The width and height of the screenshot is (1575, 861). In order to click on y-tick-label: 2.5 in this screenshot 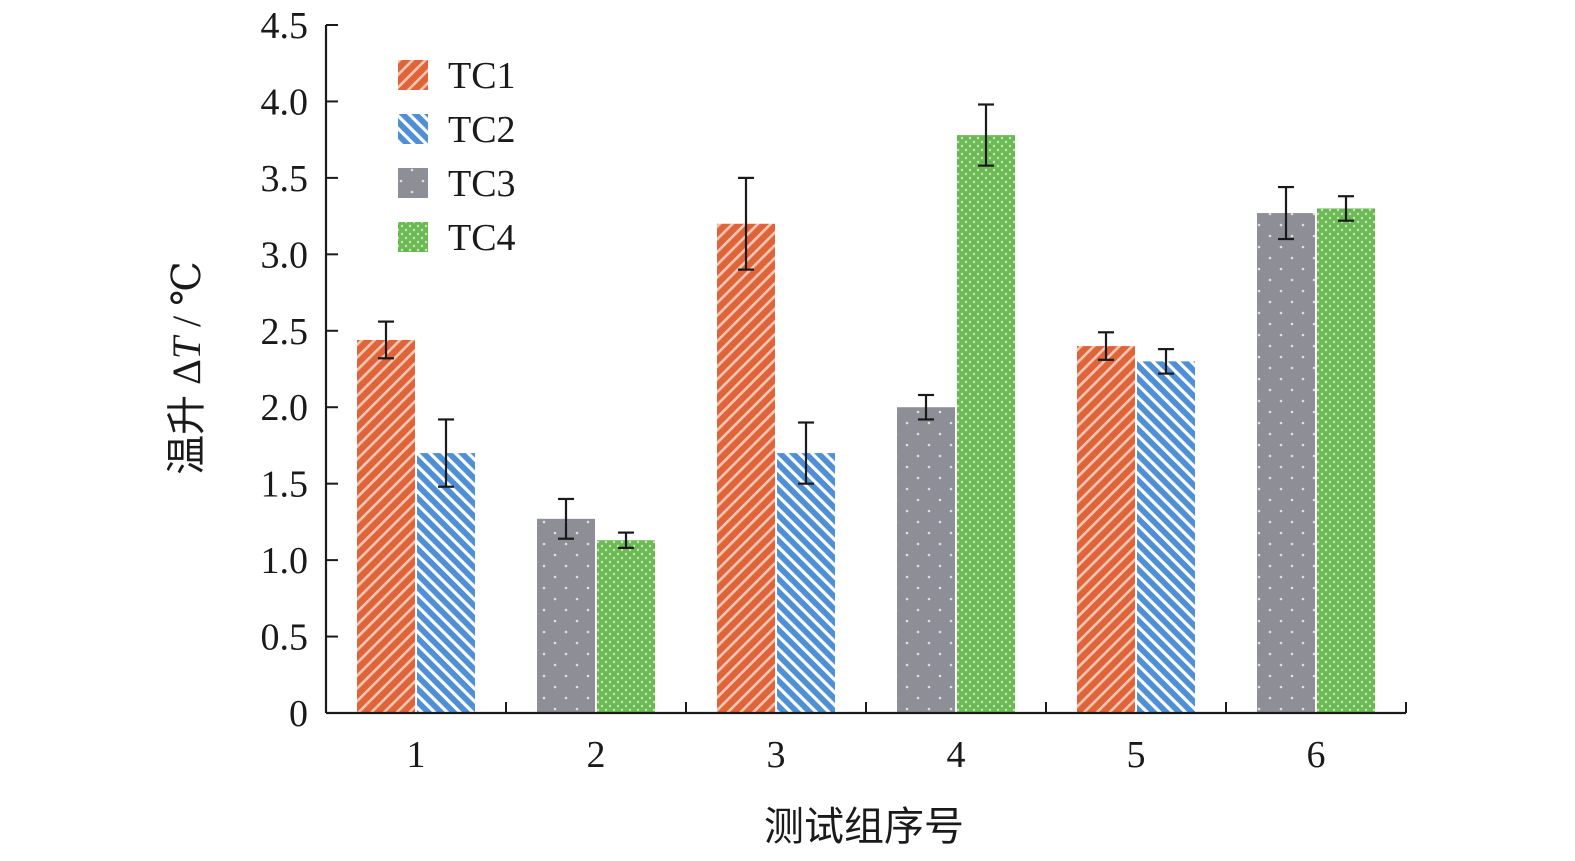, I will do `click(285, 332)`.